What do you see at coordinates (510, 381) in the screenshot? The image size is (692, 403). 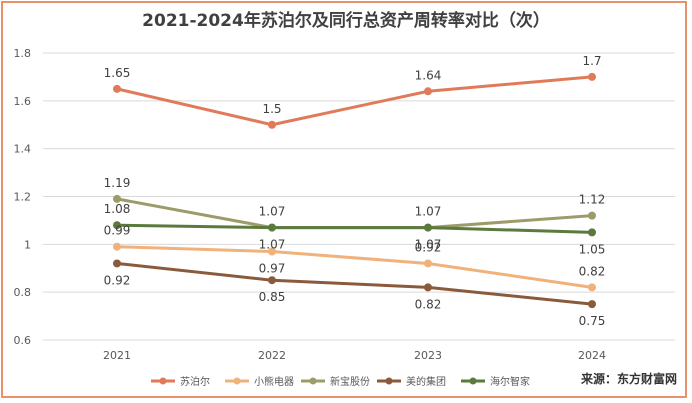 I see `legend-label: 海尔智家` at bounding box center [510, 381].